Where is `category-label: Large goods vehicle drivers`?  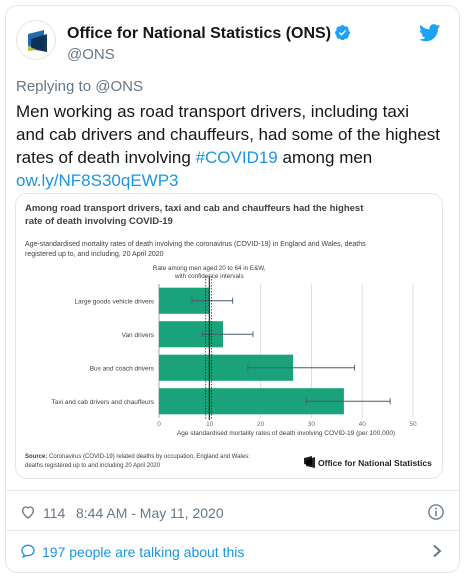
category-label: Large goods vehicle drivers is located at coordinates (115, 301).